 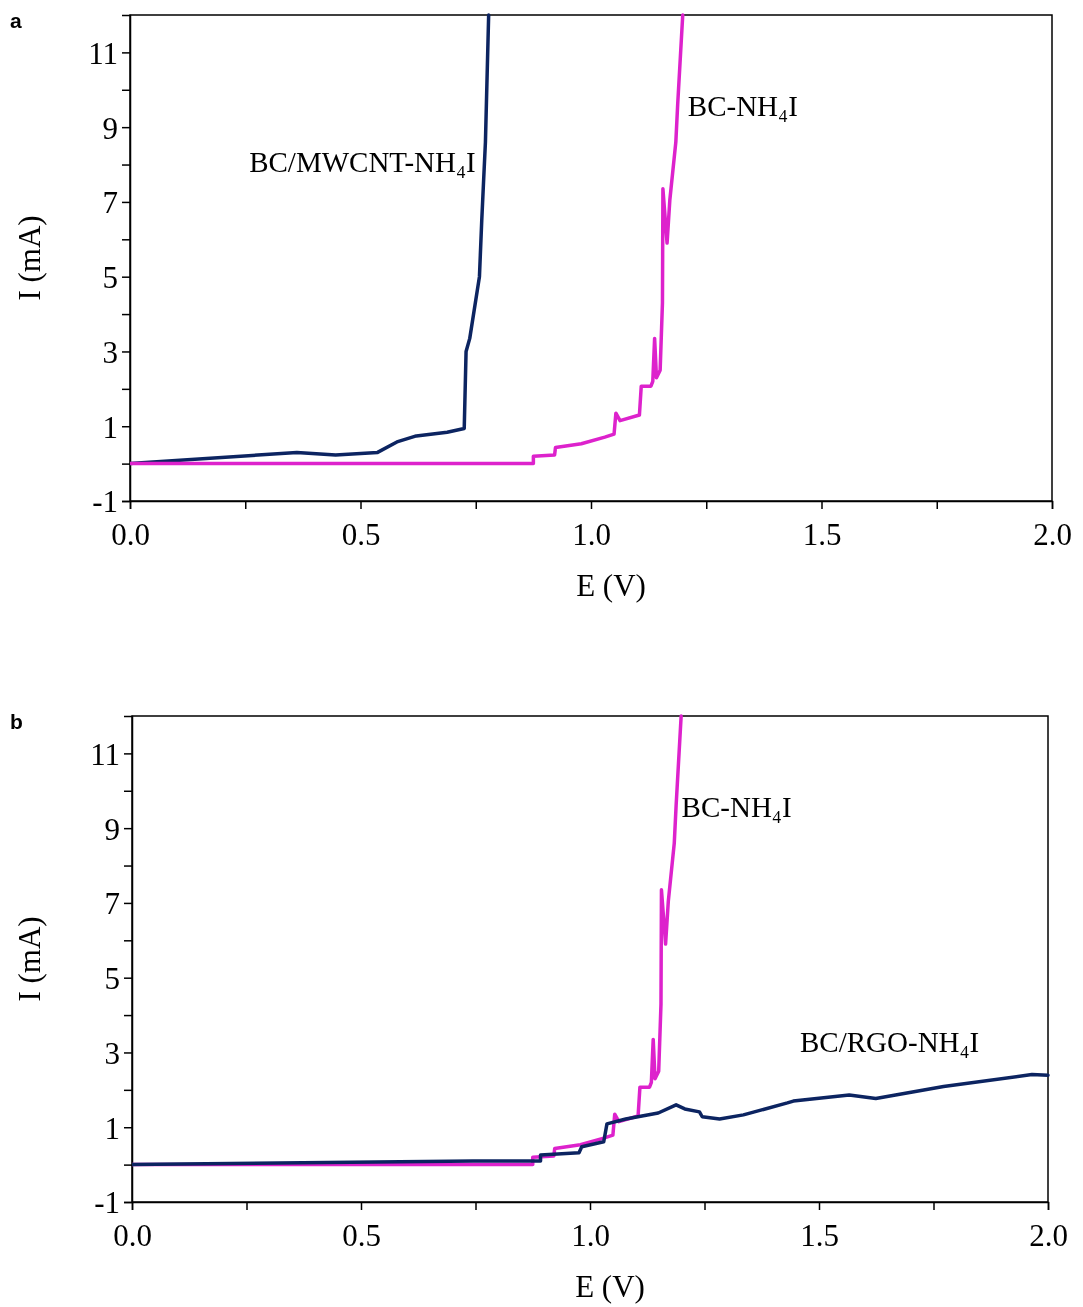 I want to click on series-label: BC/RGO-NH₄I, so click(x=890, y=1042).